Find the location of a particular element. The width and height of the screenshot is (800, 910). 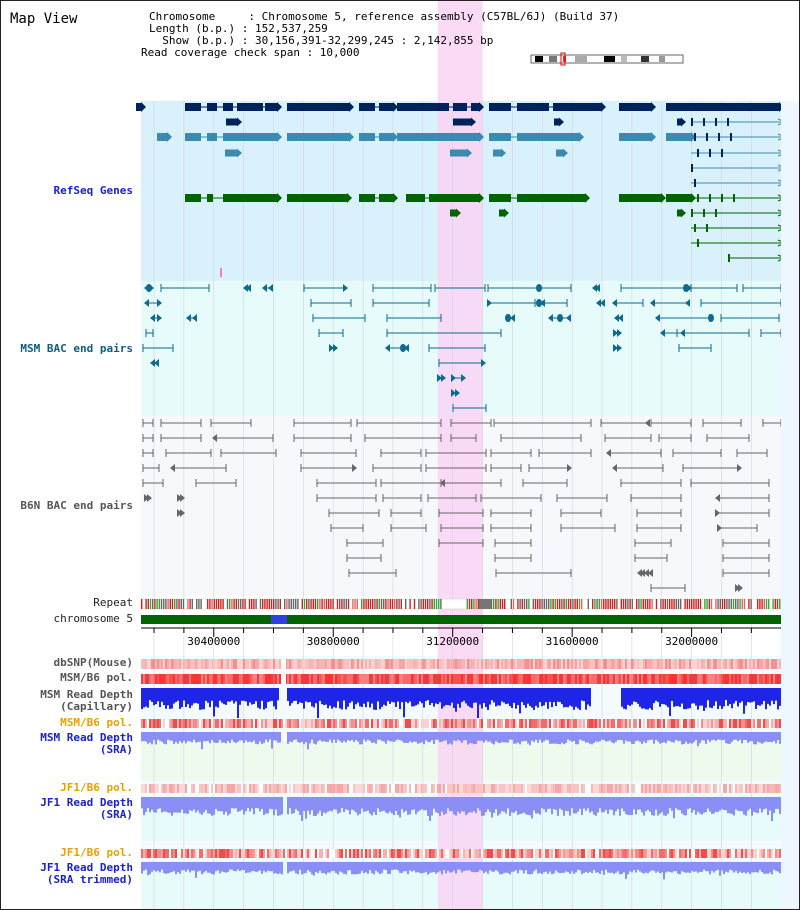

gene-strand-arrow is located at coordinates (503, 153).